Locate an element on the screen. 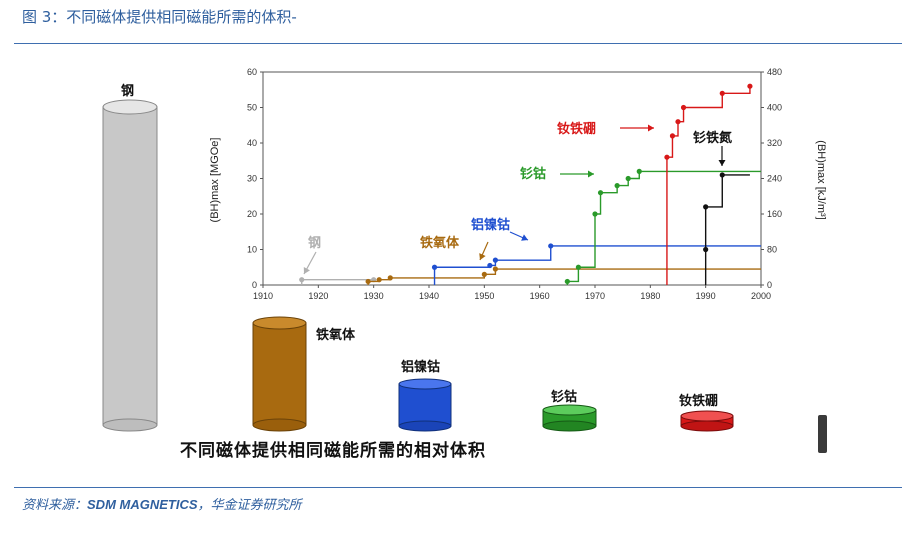 The height and width of the screenshot is (545, 921). left-y-tick-label: 20 is located at coordinates (252, 214).